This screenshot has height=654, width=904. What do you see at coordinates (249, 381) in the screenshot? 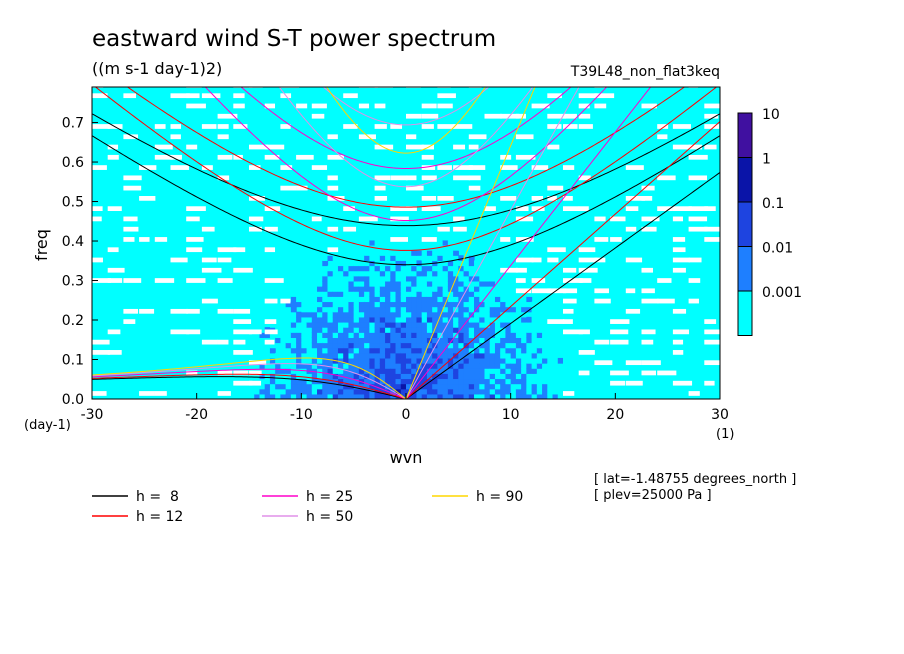
I see `rossby-wave-curve` at bounding box center [249, 381].